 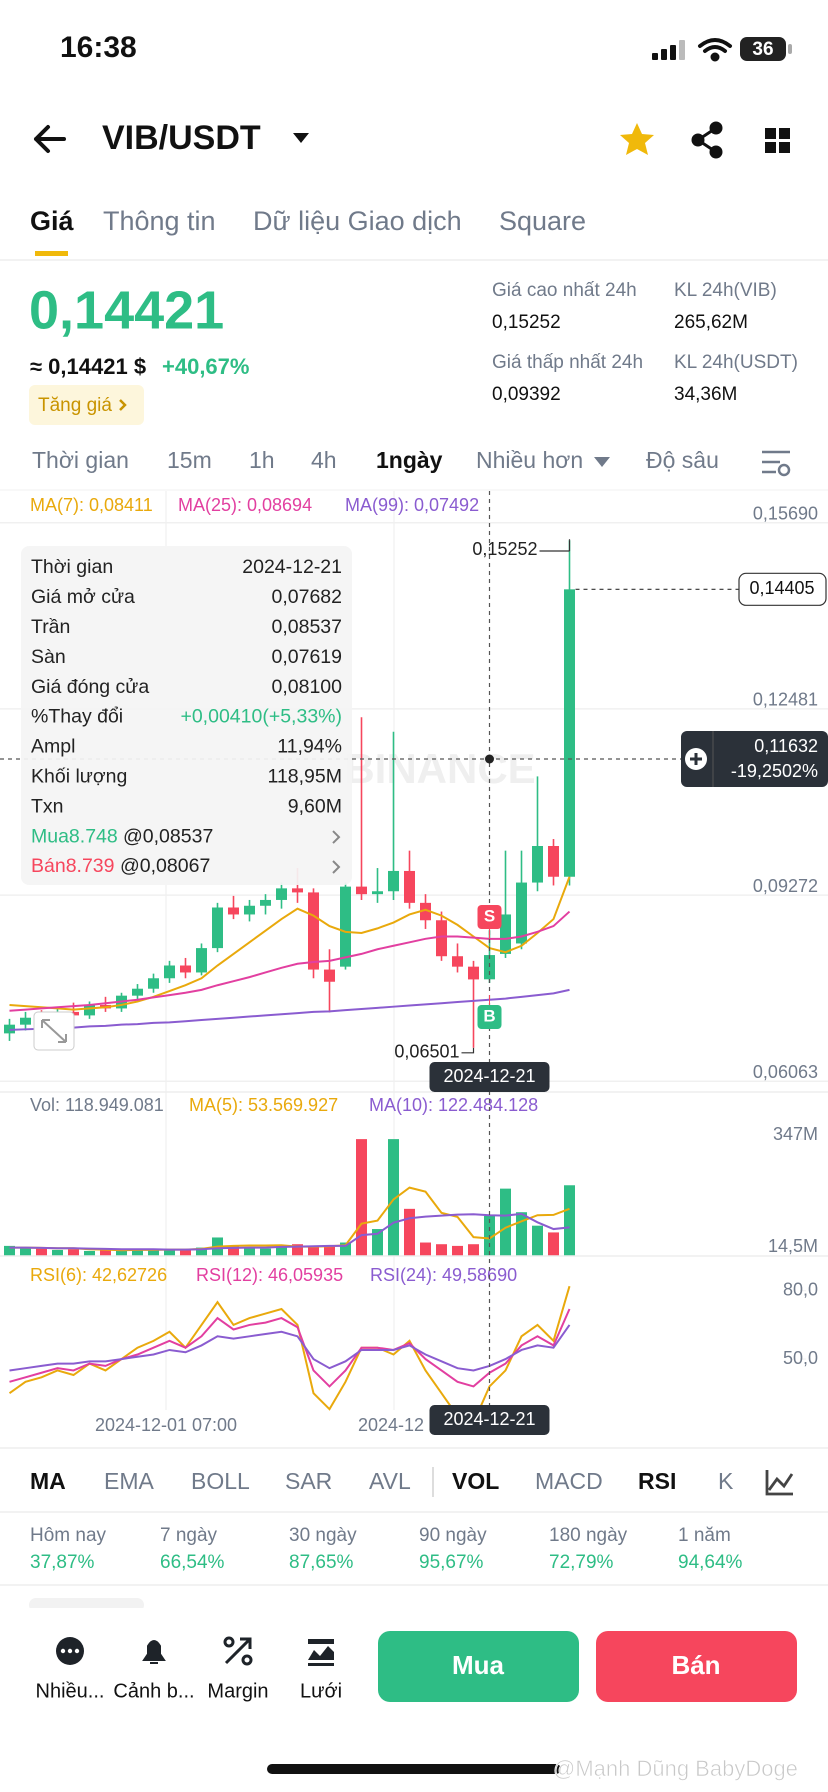 I want to click on performance-label: 180 ngày, so click(x=588, y=1535).